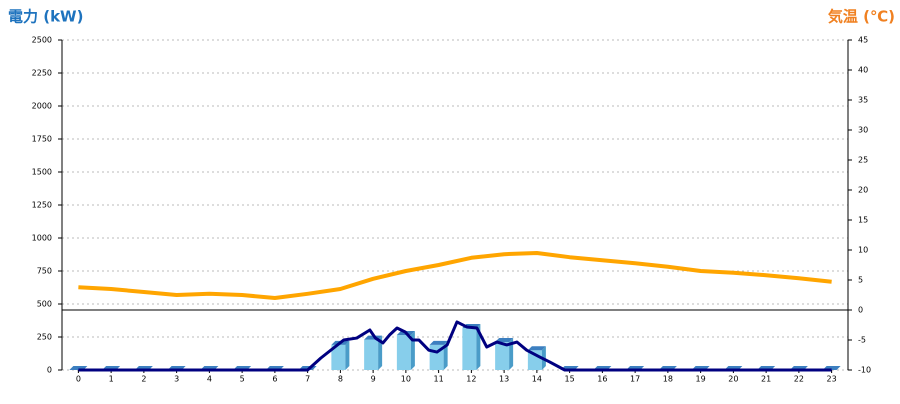 This screenshot has height=404, width=900. Describe the element at coordinates (42, 73) in the screenshot. I see `y-tick-label: 2250` at that location.